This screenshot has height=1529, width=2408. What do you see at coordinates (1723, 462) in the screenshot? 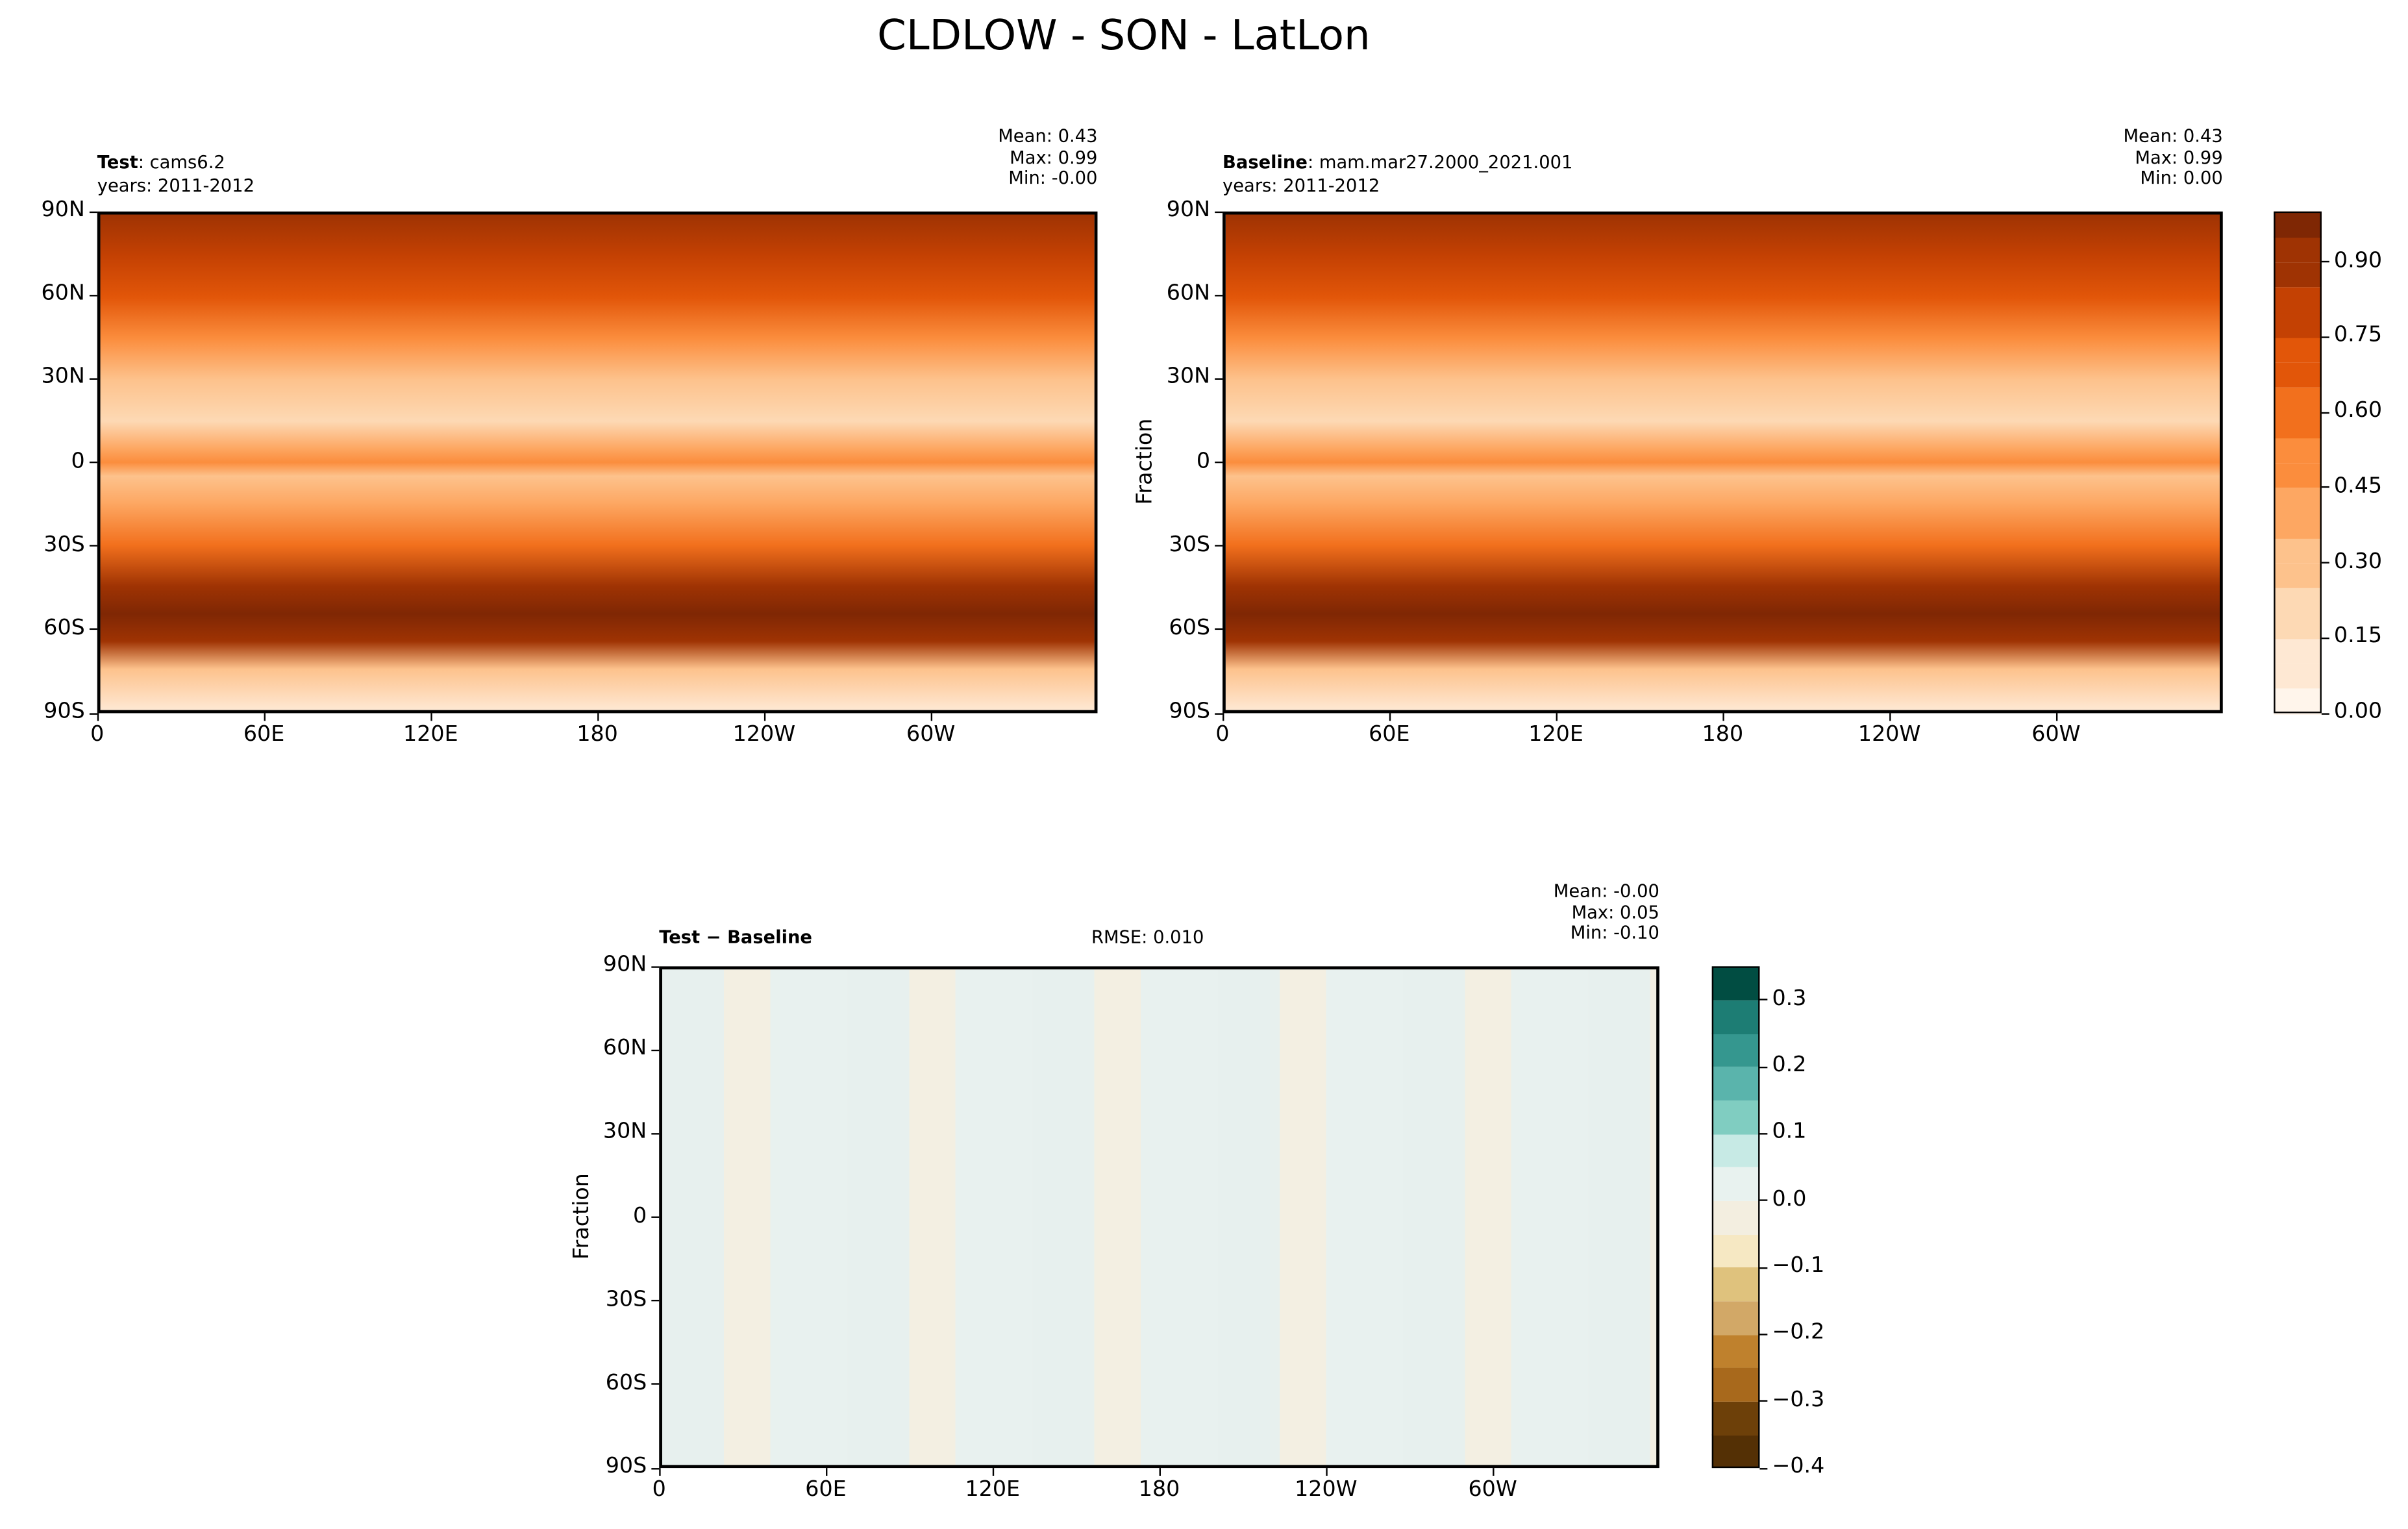
I see `map-baseline` at bounding box center [1723, 462].